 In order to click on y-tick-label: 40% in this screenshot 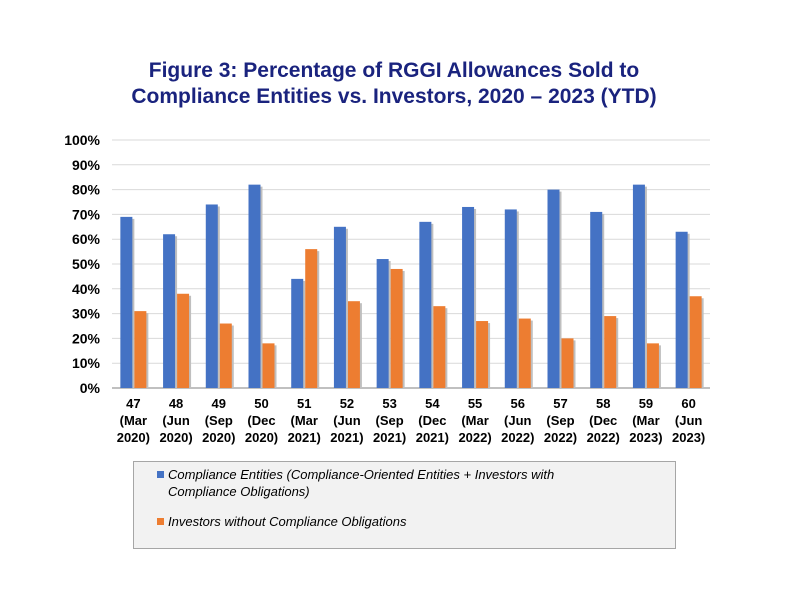, I will do `click(86, 289)`.